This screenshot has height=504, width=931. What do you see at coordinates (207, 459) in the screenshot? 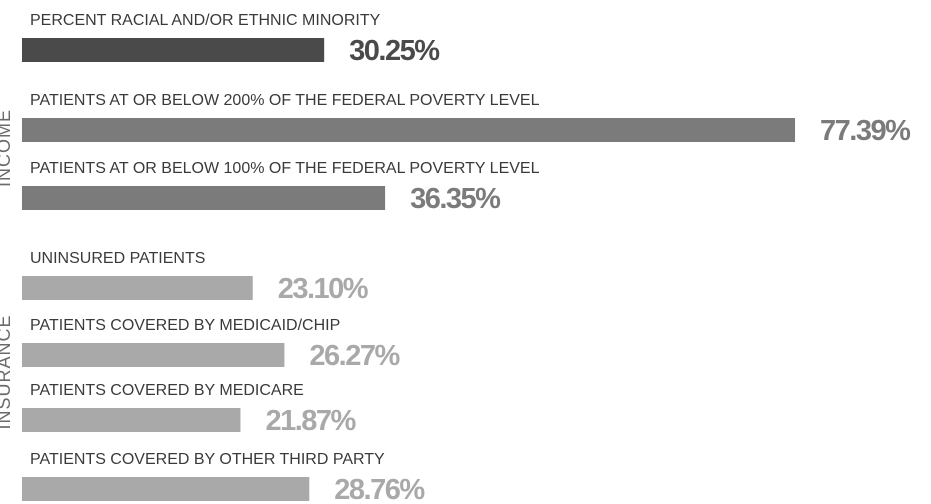
I see `category-label: PATIENTS COVERED BY OTHER THIRD PARTY` at bounding box center [207, 459].